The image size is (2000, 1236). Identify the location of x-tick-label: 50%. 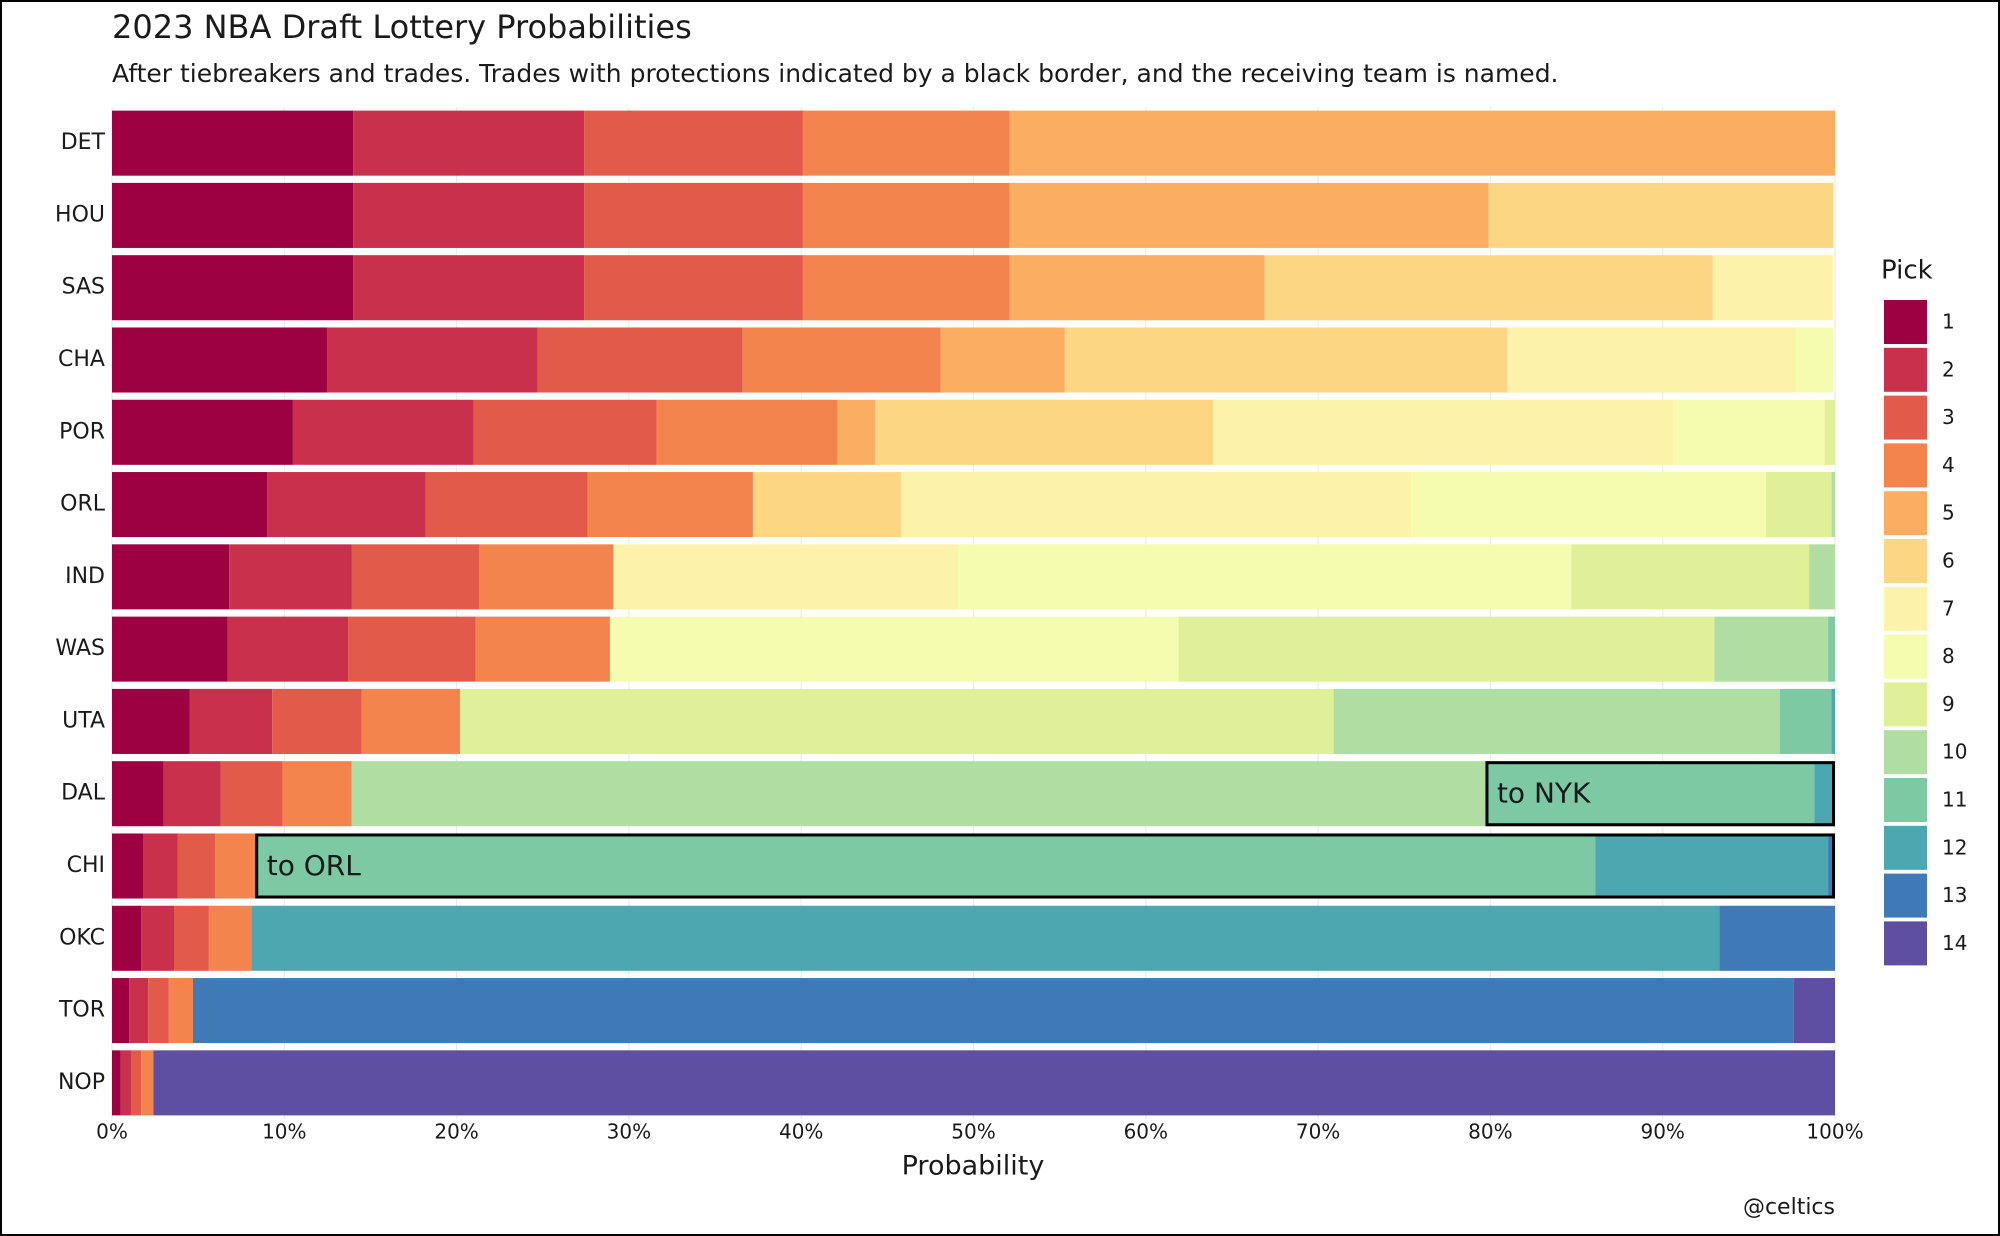
(973, 1132).